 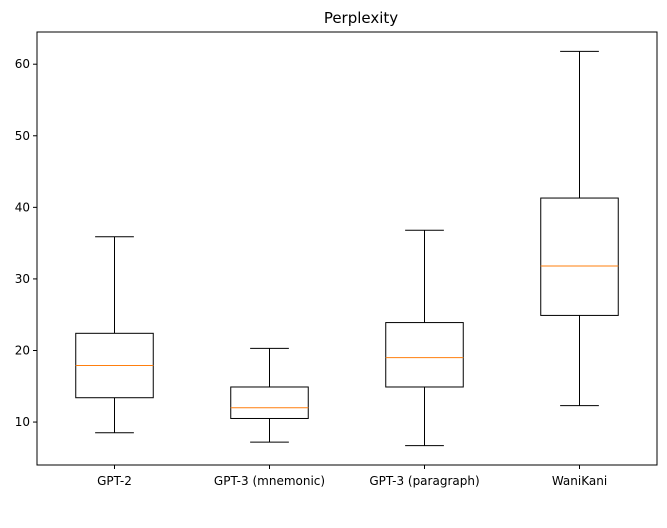 What do you see at coordinates (424, 481) in the screenshot?
I see `x-tick-label: GPT-3 (paragraph)` at bounding box center [424, 481].